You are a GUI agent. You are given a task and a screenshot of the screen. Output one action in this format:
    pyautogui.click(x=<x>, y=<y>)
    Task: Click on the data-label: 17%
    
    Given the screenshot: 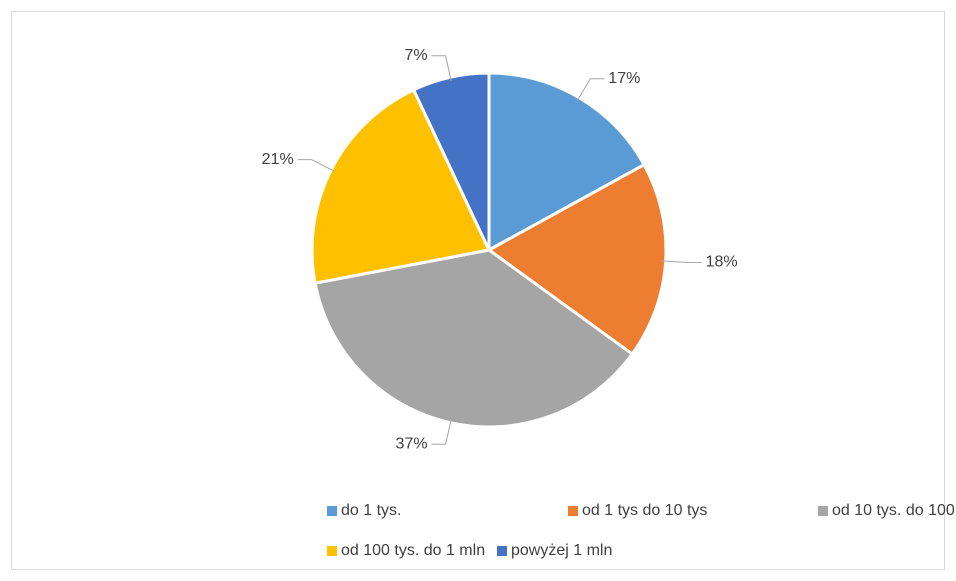 What is the action you would take?
    pyautogui.click(x=624, y=78)
    